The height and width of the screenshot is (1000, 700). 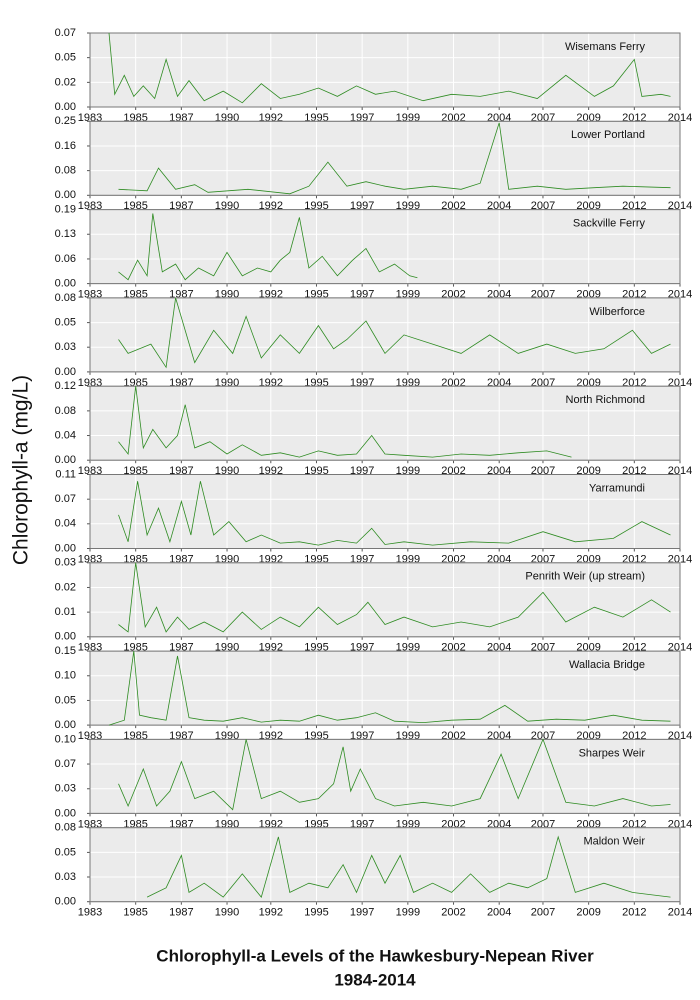 I want to click on station-name: Sackville Ferry, so click(x=609, y=224).